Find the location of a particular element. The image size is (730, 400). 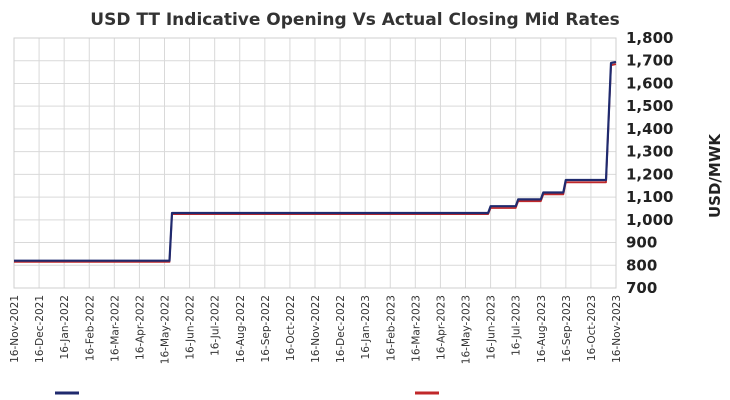

y-tick-label: 1,700 is located at coordinates (649, 61).